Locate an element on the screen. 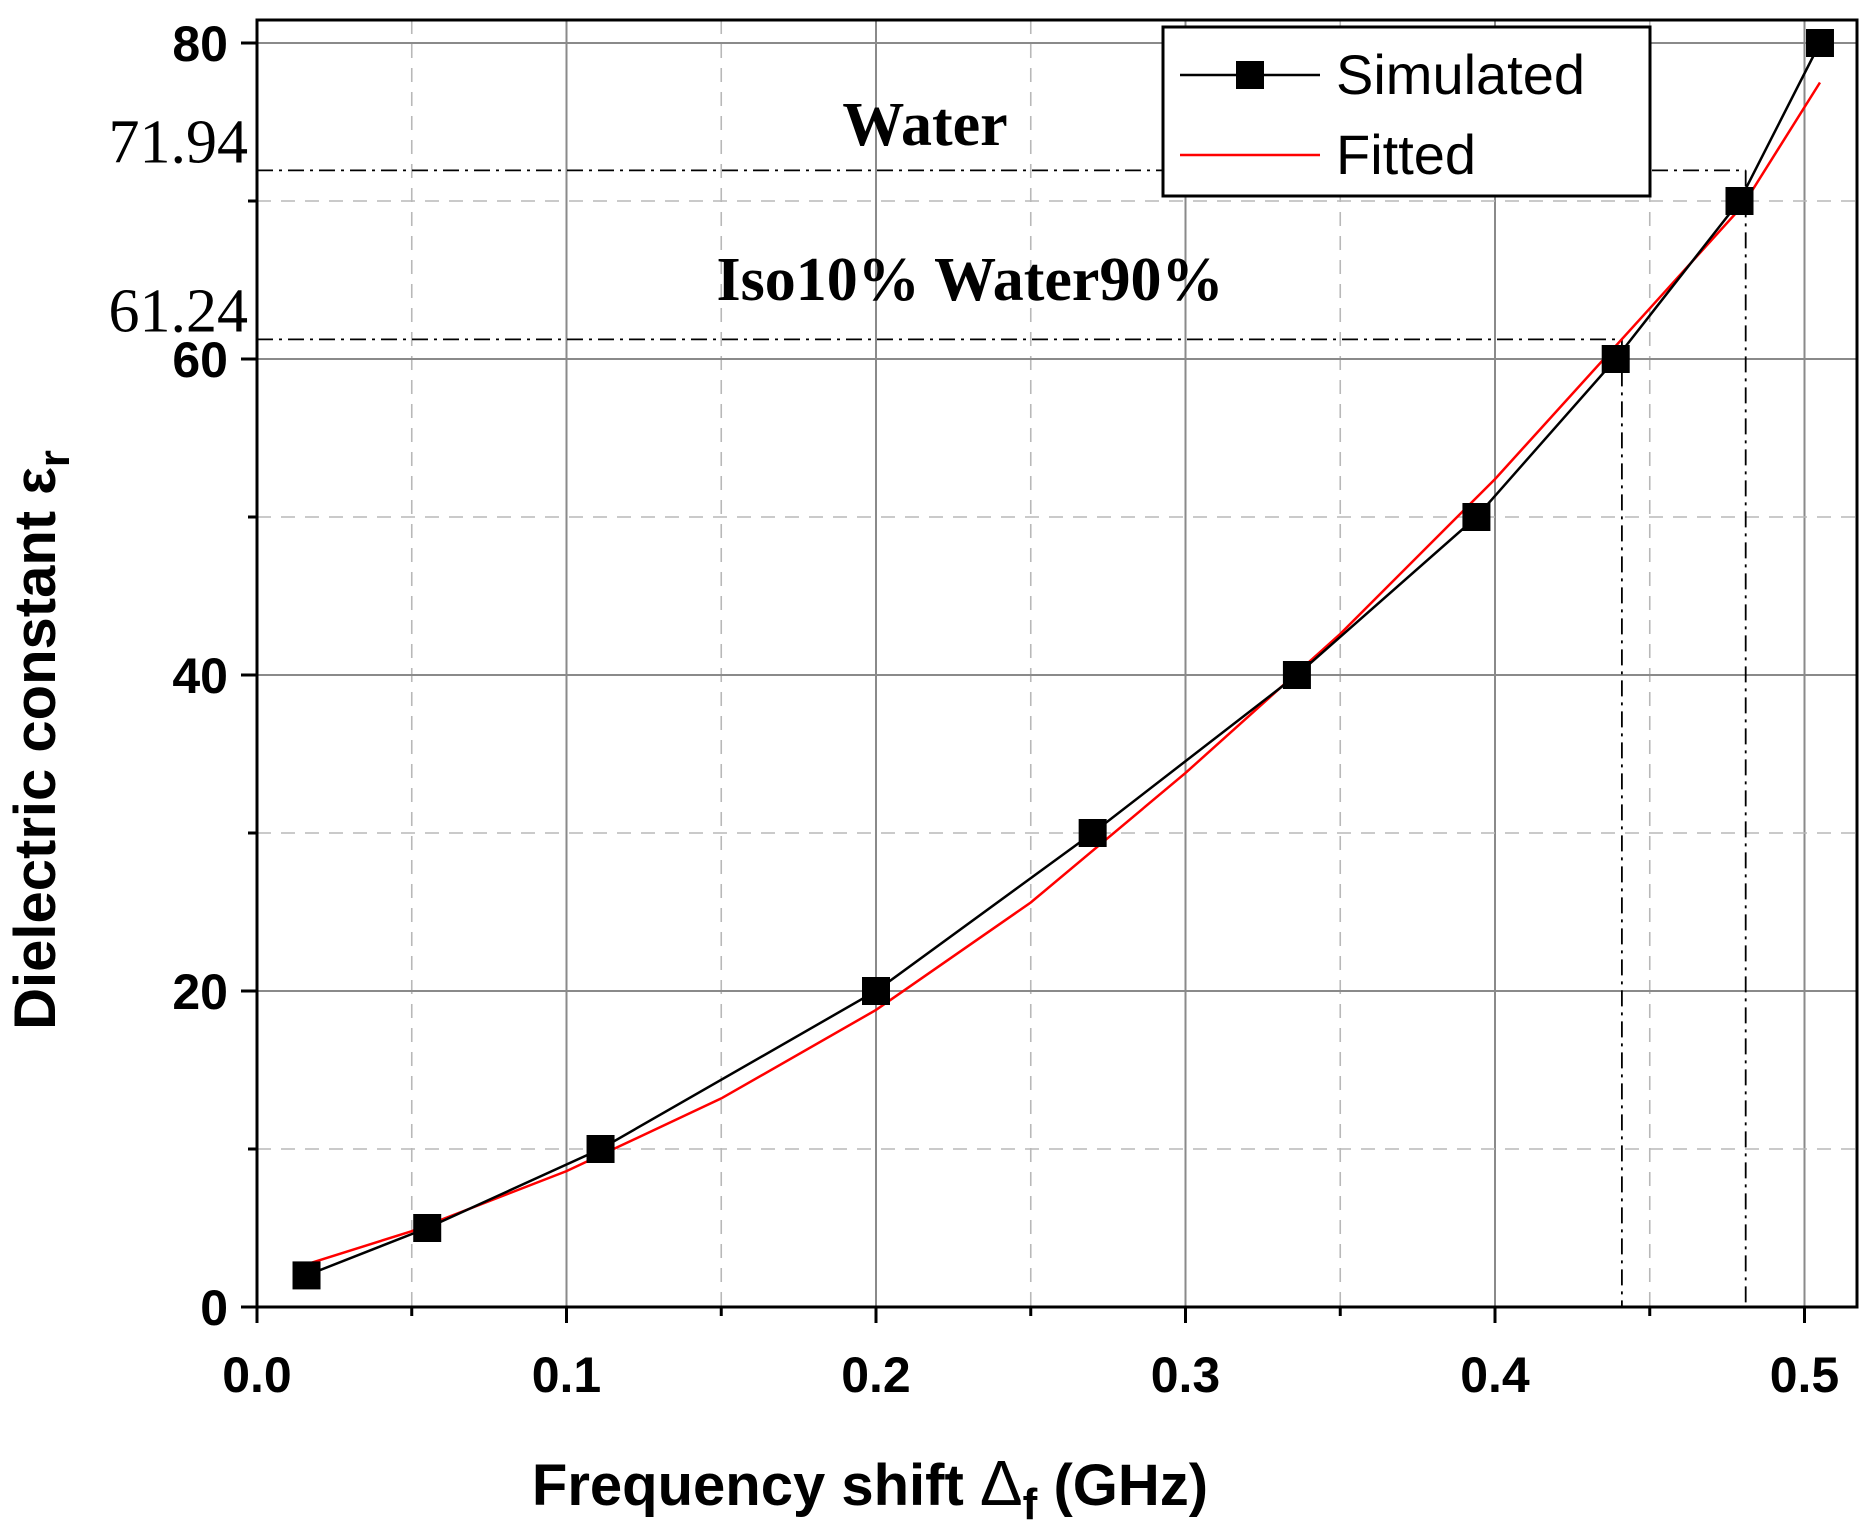 The height and width of the screenshot is (1530, 1871). legend-simulated-label: Simulated is located at coordinates (1460, 74).